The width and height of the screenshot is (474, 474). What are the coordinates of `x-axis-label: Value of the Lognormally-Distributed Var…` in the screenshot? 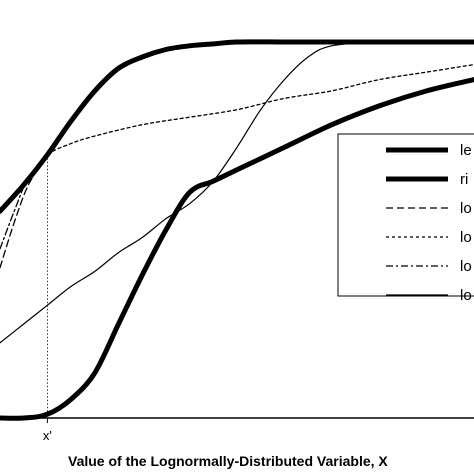 It's located at (228, 461).